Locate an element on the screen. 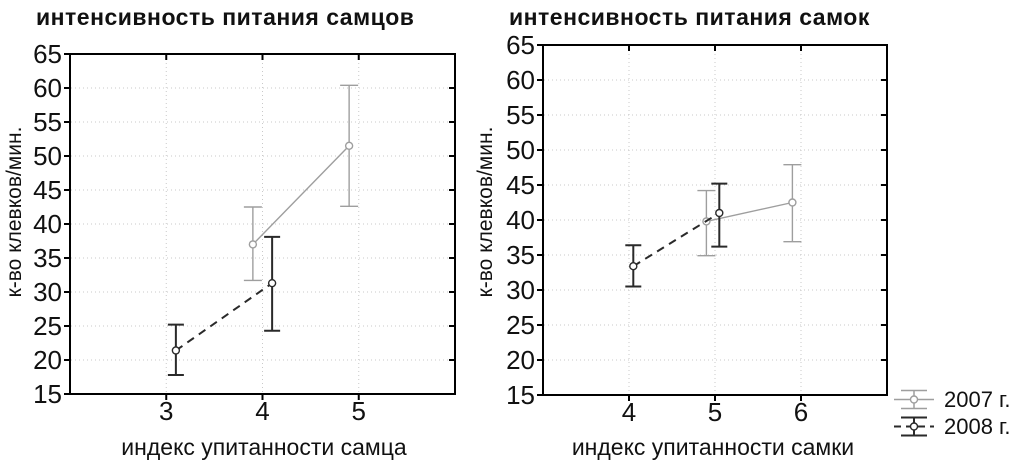  male-chart-y-axis-label: к-во клевков/мин. is located at coordinates (14, 212).